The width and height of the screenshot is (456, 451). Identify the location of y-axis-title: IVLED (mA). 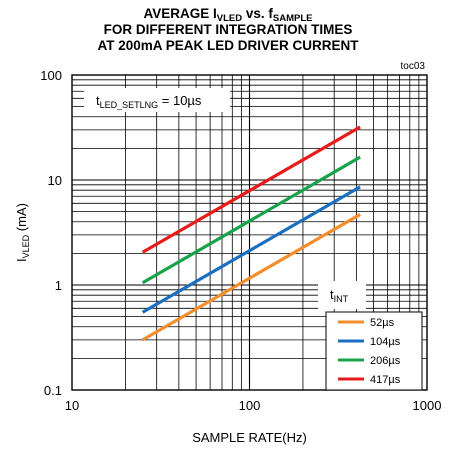
(22, 232).